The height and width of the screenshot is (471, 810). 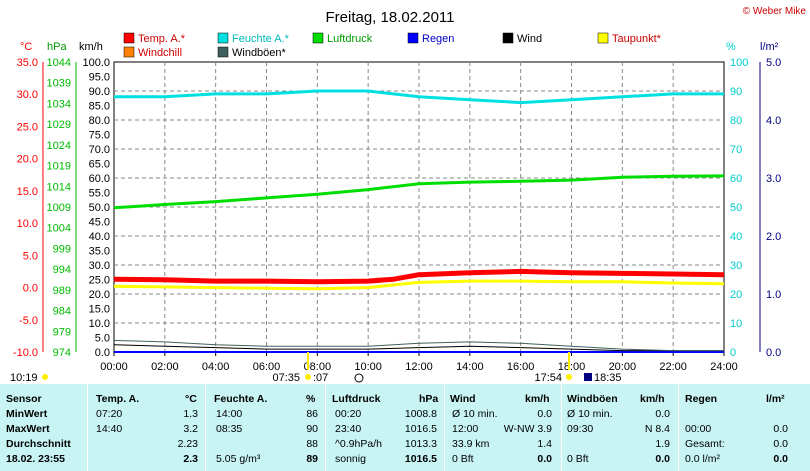 I want to click on x-tick-label: 10:00, so click(x=368, y=367).